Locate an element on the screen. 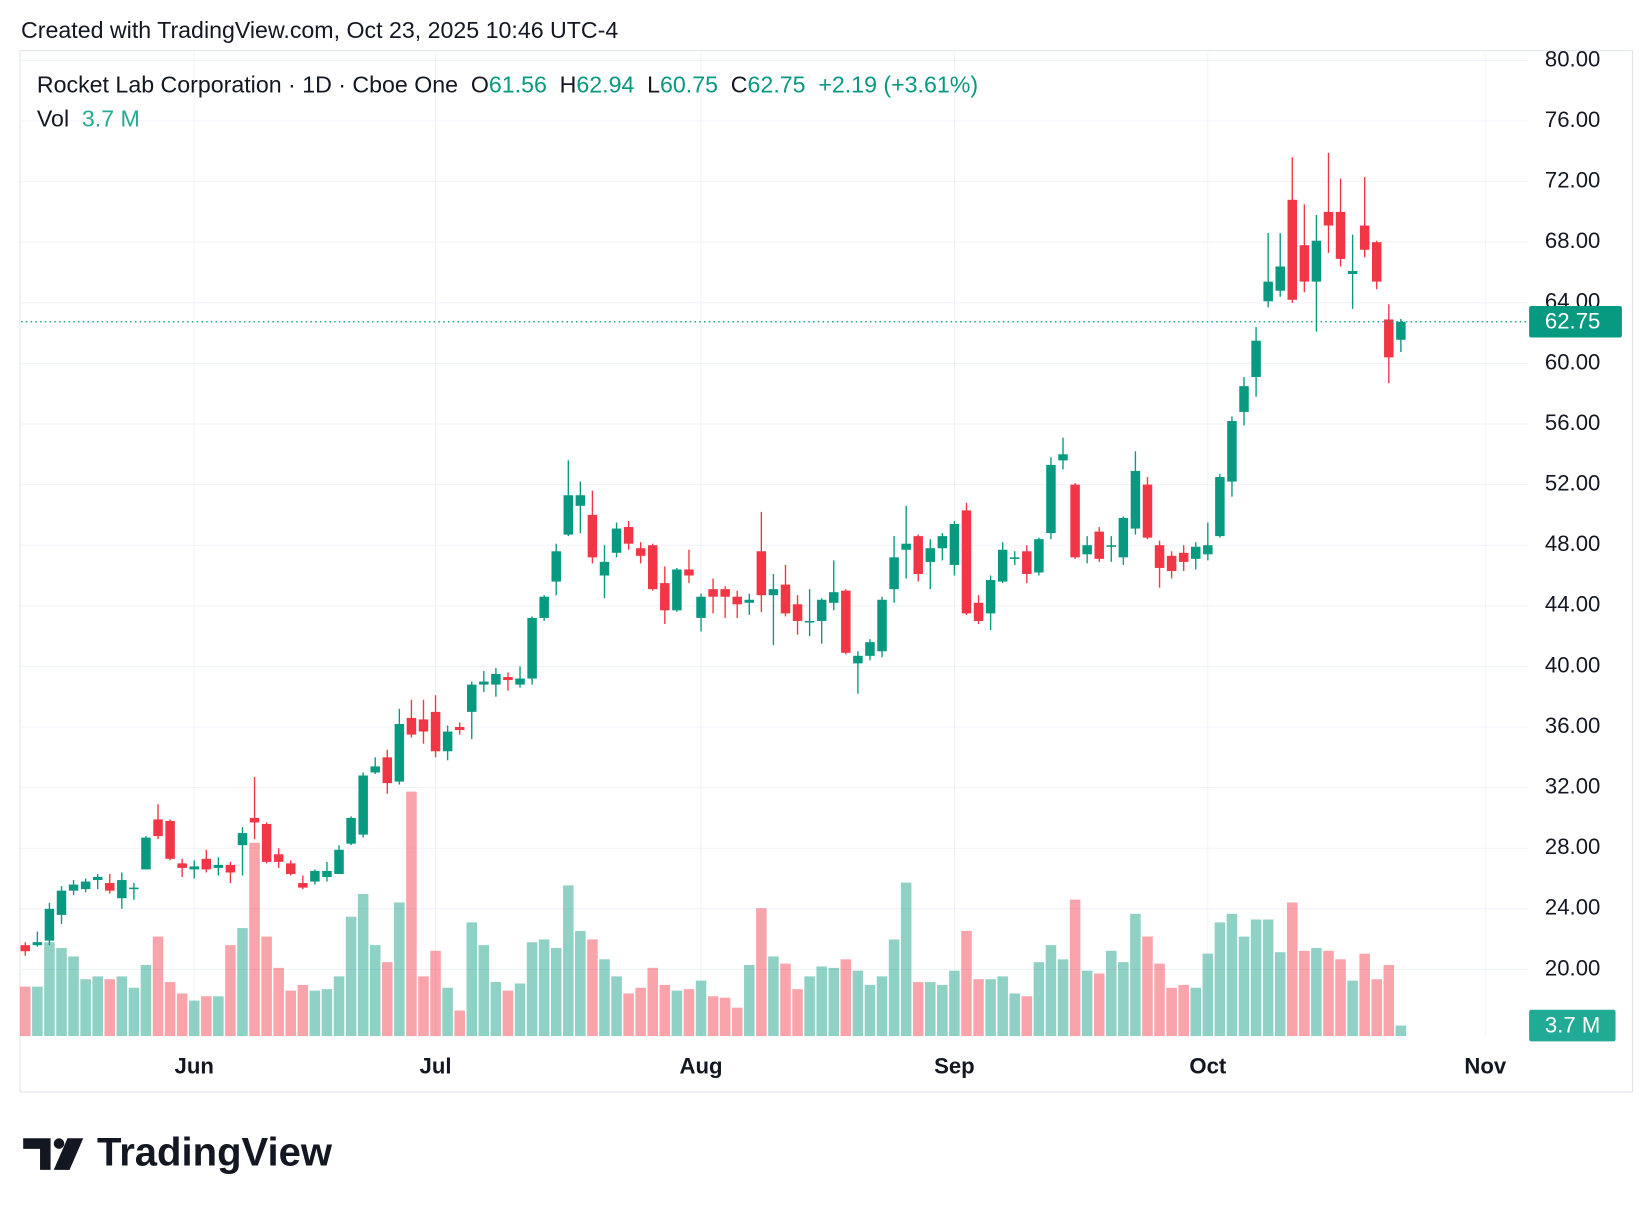 The height and width of the screenshot is (1208, 1644). y-tick-label: 72.00 is located at coordinates (1572, 179).